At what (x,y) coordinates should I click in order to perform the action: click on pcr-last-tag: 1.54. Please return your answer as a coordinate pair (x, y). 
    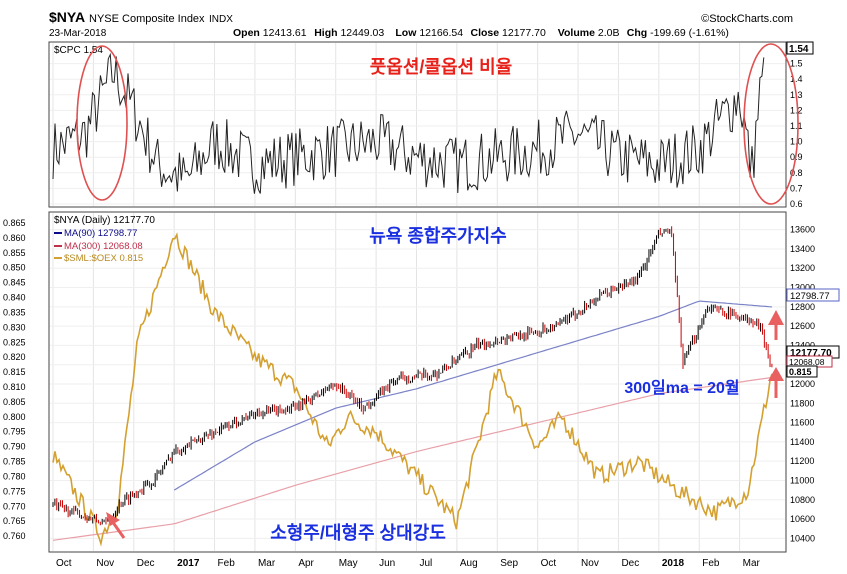
    Looking at the image, I should click on (800, 48).